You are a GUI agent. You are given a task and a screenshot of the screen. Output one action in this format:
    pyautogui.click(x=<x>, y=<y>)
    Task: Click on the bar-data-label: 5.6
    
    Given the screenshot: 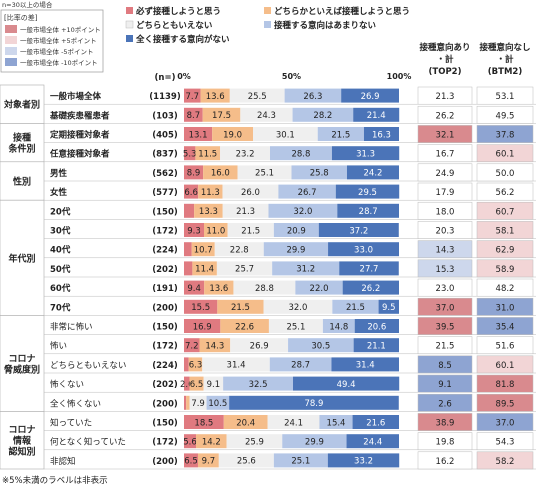 What is the action you would take?
    pyautogui.click(x=190, y=443)
    